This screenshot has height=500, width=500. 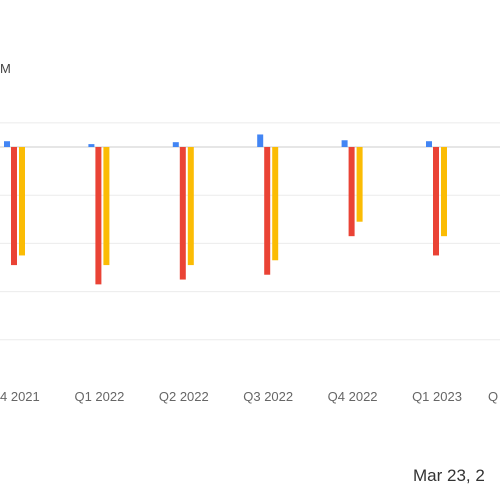 I want to click on x-tick-label: Q, so click(x=493, y=396).